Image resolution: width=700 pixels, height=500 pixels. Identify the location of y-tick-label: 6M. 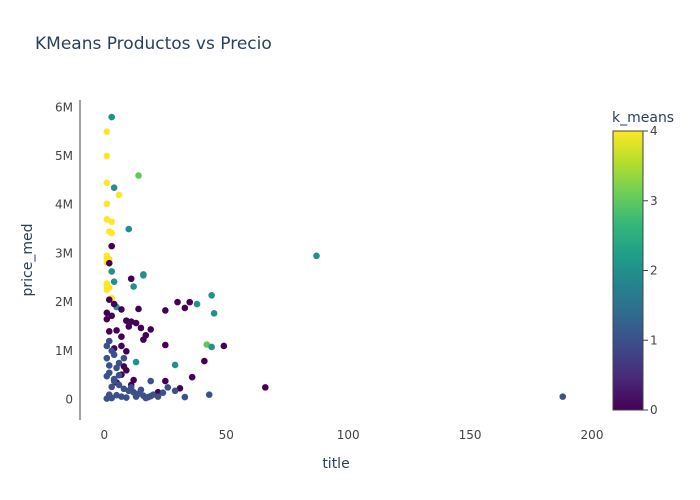
(64, 107).